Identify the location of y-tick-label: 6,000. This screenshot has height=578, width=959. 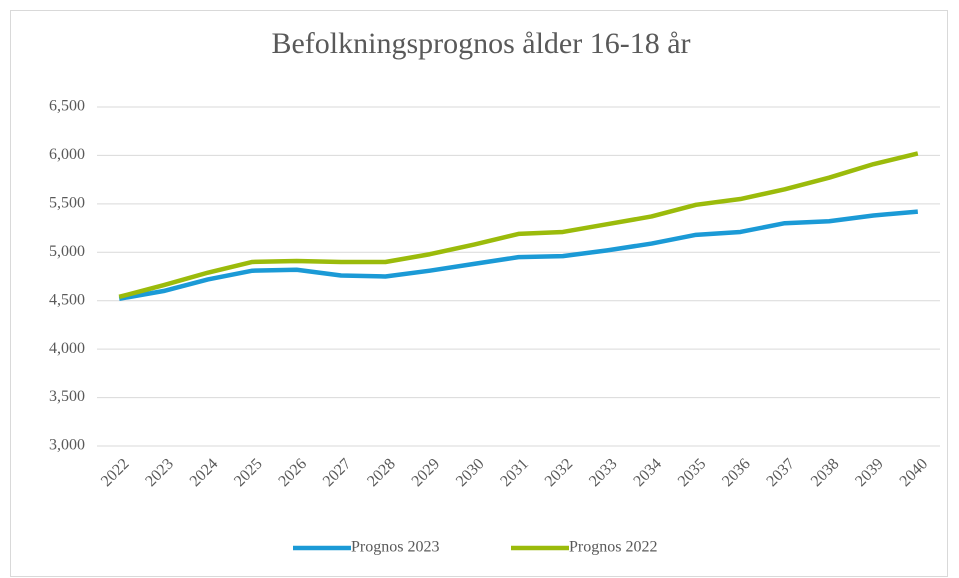
(67, 154).